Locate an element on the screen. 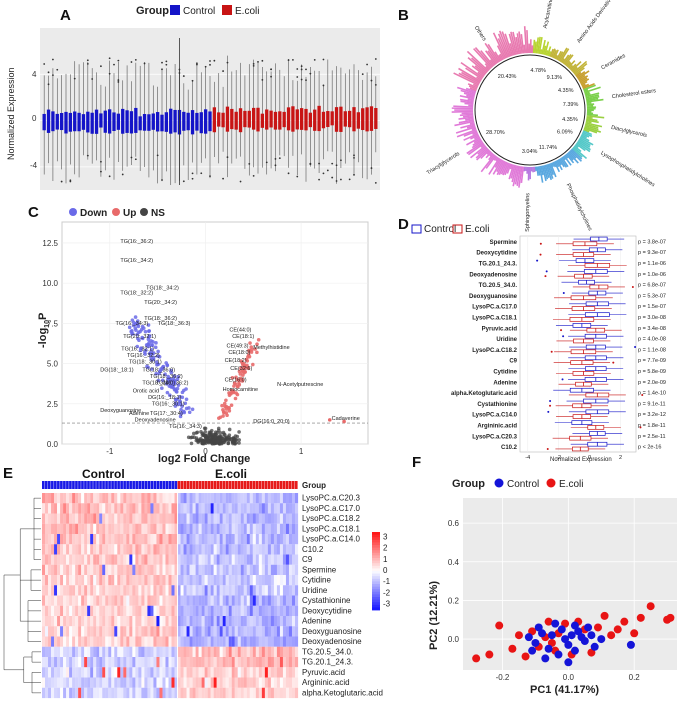 The height and width of the screenshot is (702, 685). panel-a-legend-control: Control is located at coordinates (199, 11).